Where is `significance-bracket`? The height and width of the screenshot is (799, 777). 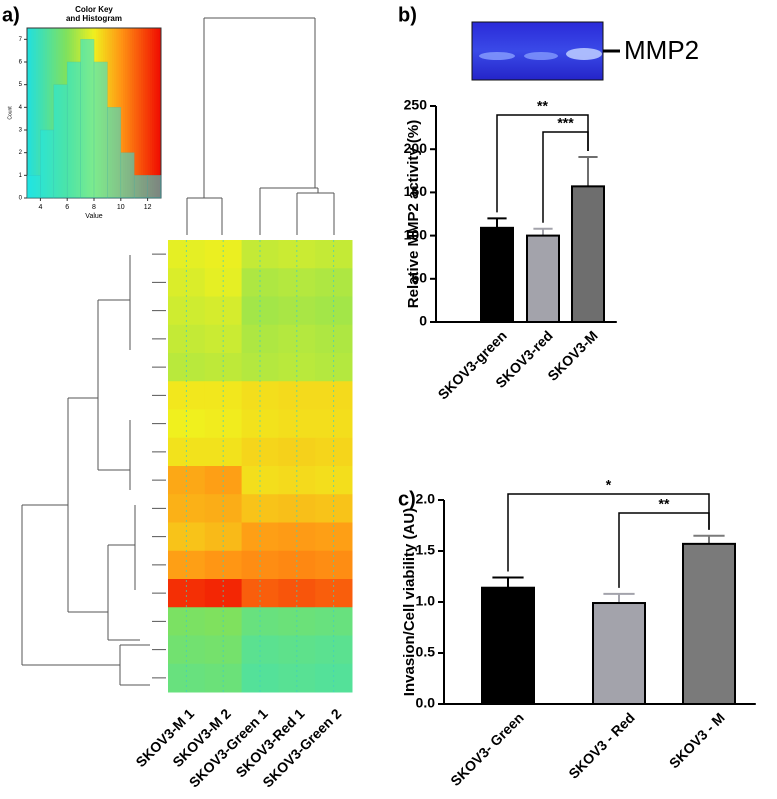 significance-bracket is located at coordinates (608, 532).